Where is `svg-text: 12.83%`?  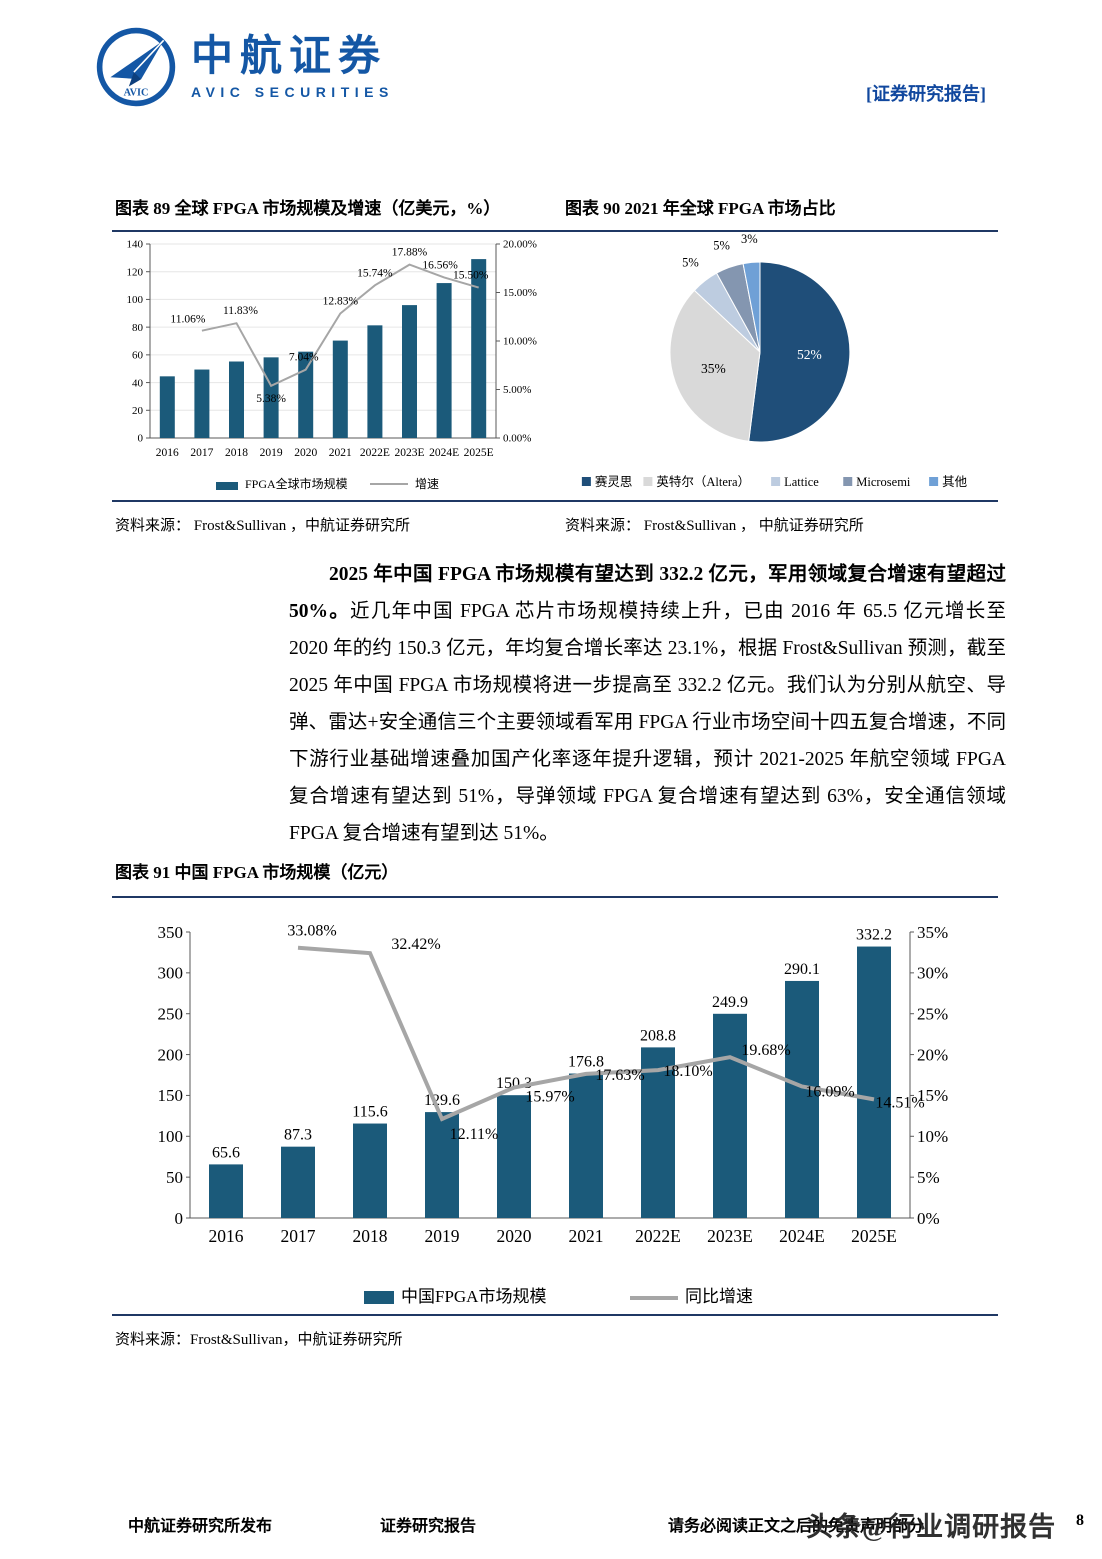 svg-text: 12.83% is located at coordinates (341, 302).